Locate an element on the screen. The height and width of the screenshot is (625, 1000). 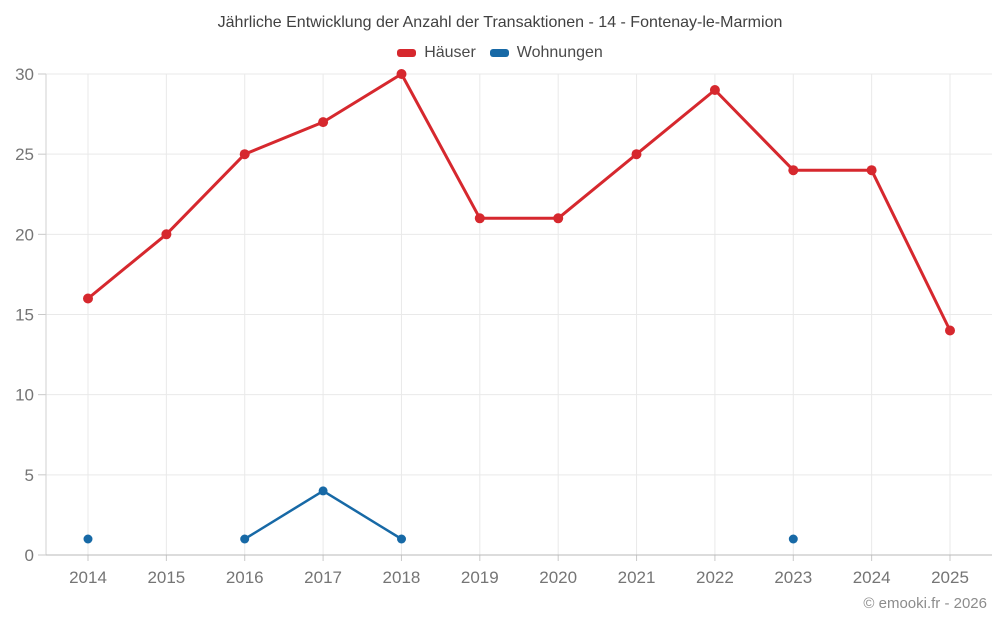
x-tick-label: 2022 is located at coordinates (715, 577).